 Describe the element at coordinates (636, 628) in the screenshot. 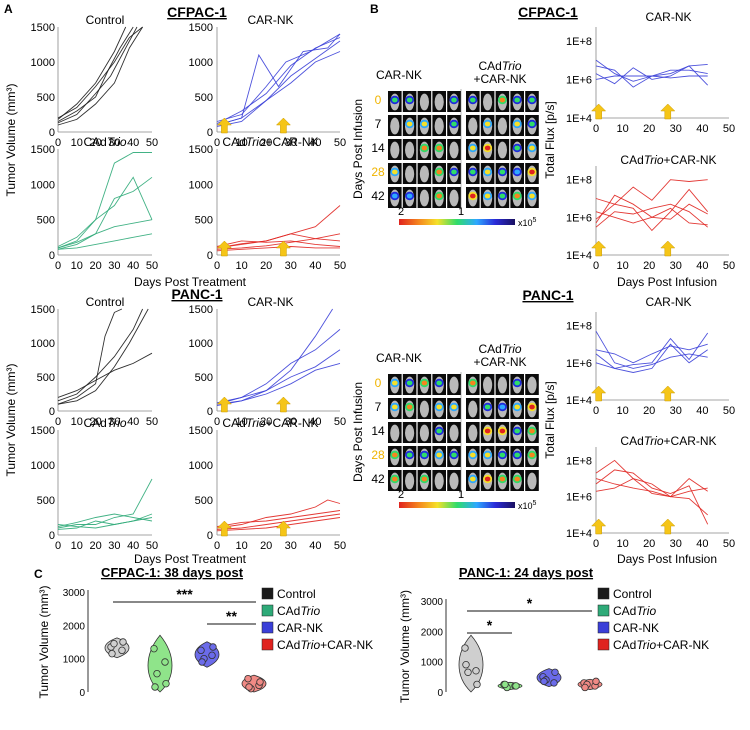

I see `legend-label-carnk-prefix: CAR-NK` at that location.